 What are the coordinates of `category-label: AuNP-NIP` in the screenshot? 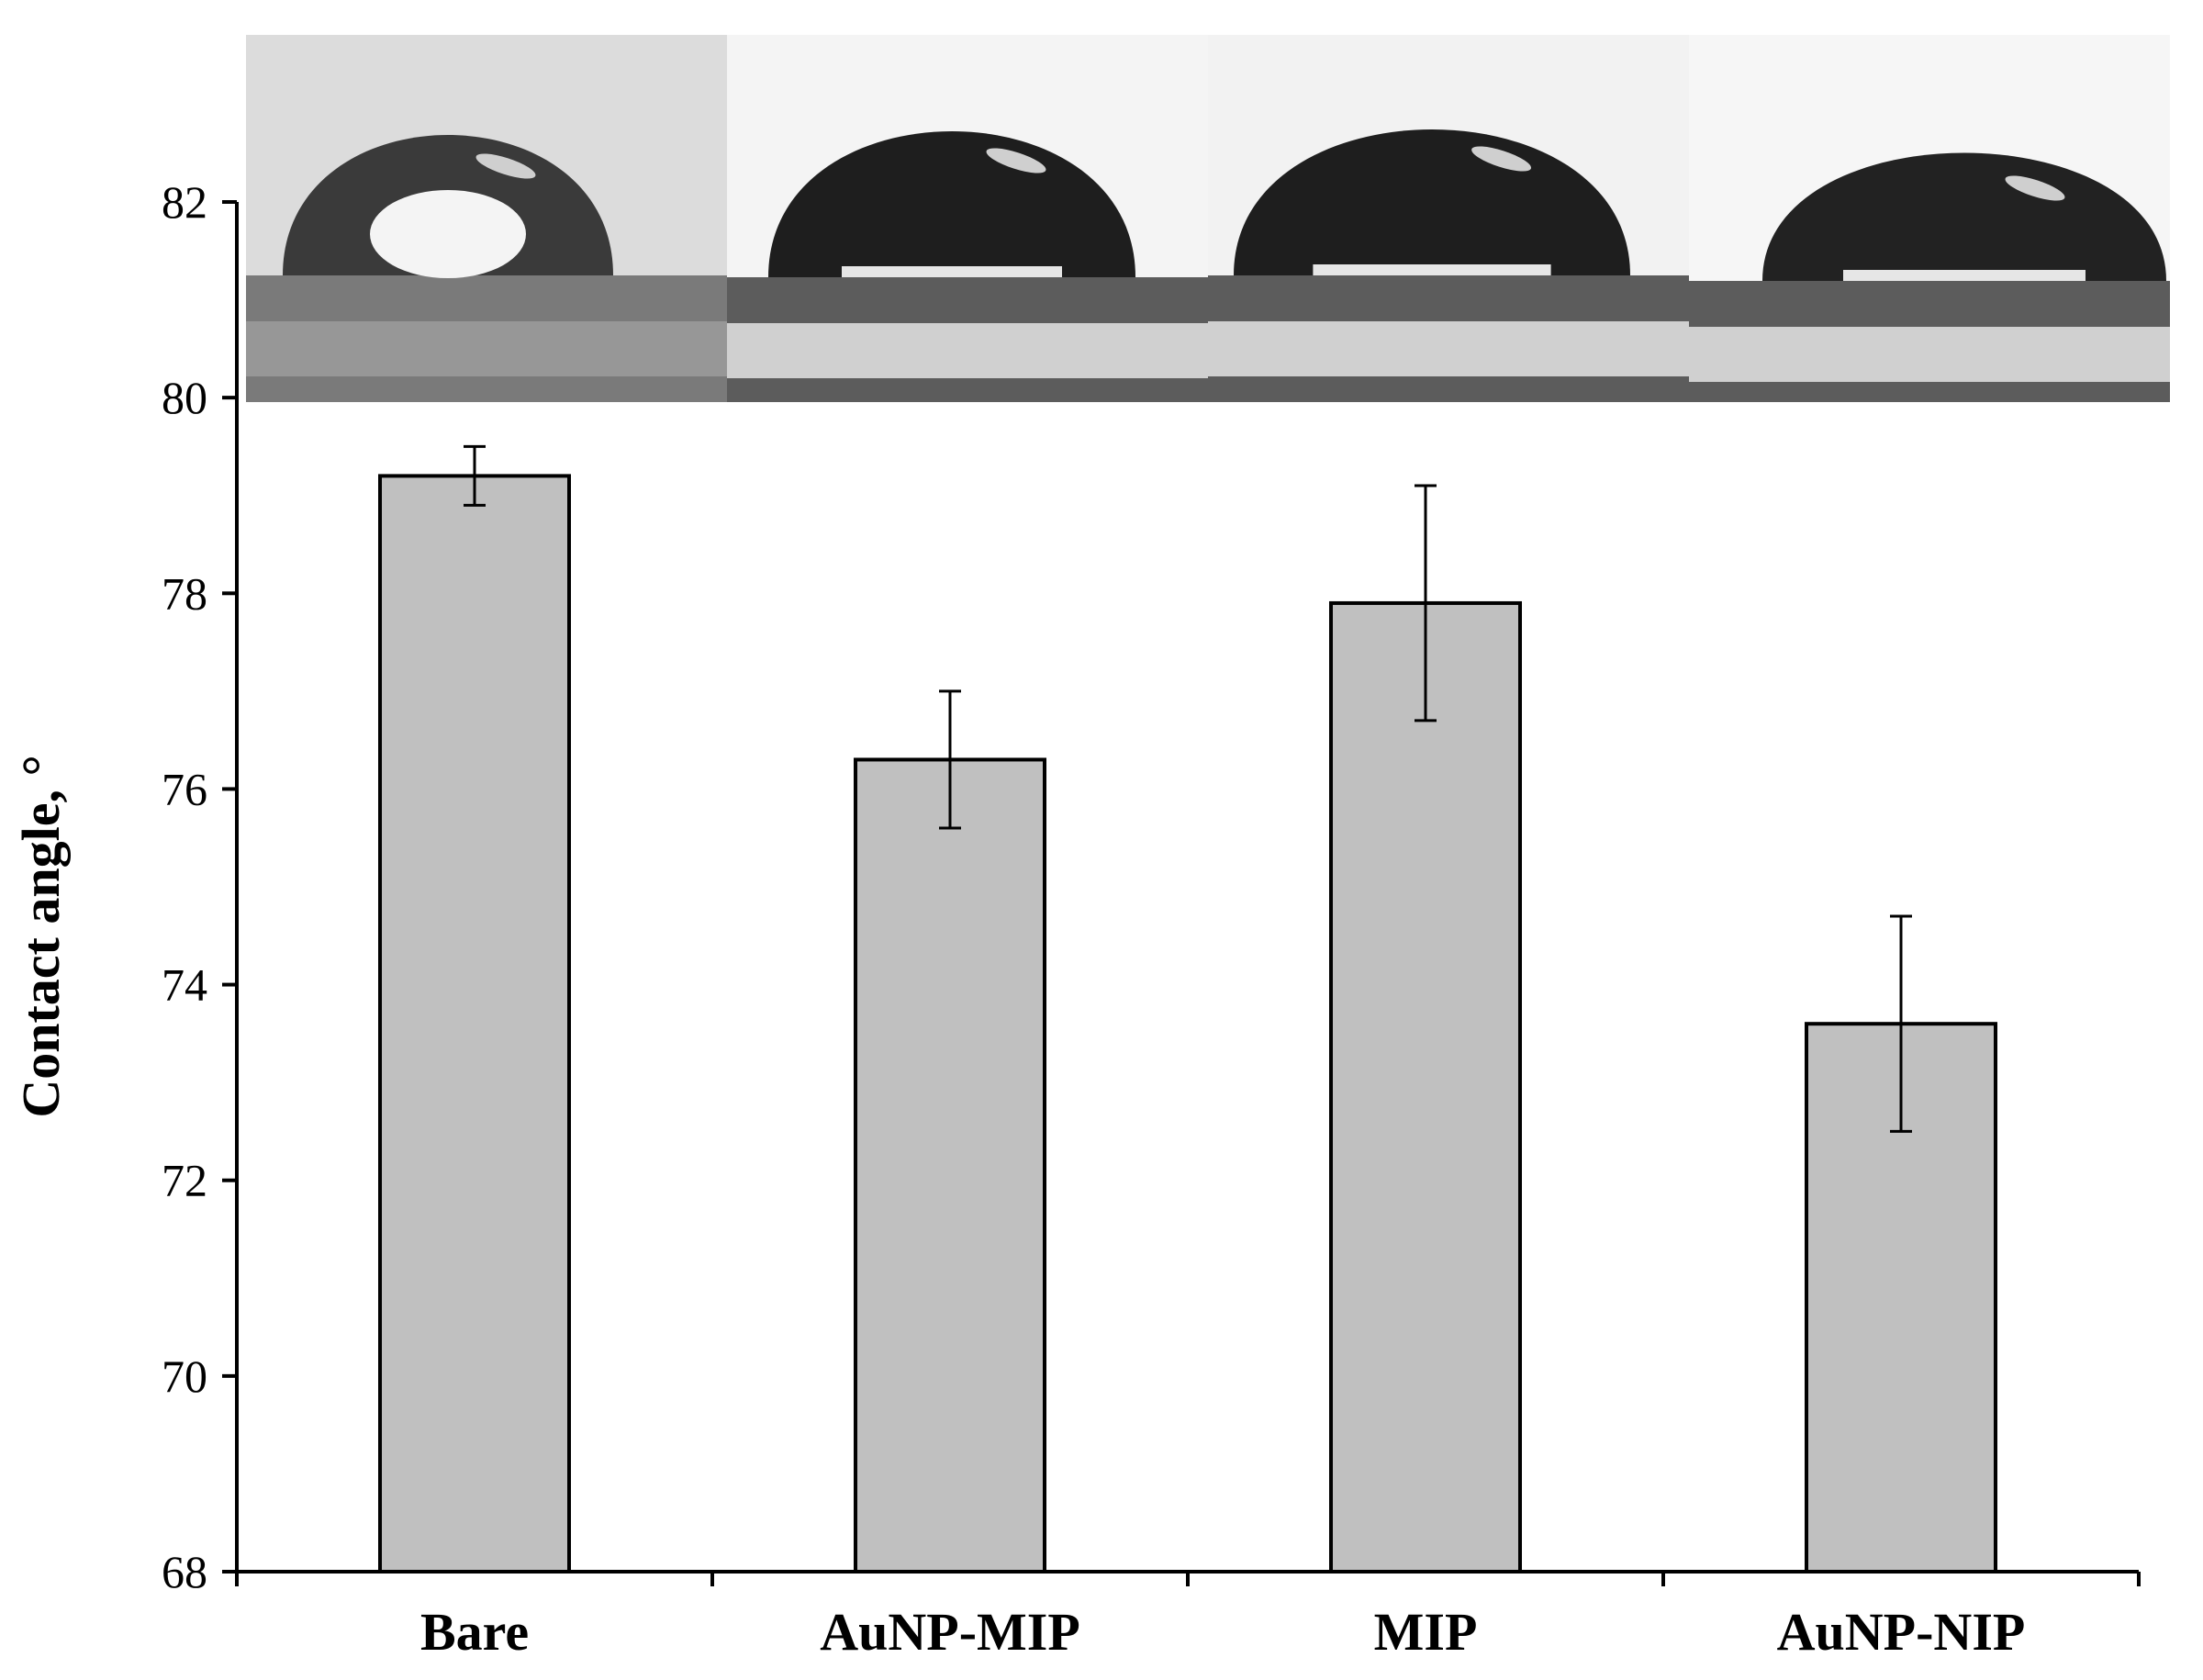 It's located at (1902, 1632).